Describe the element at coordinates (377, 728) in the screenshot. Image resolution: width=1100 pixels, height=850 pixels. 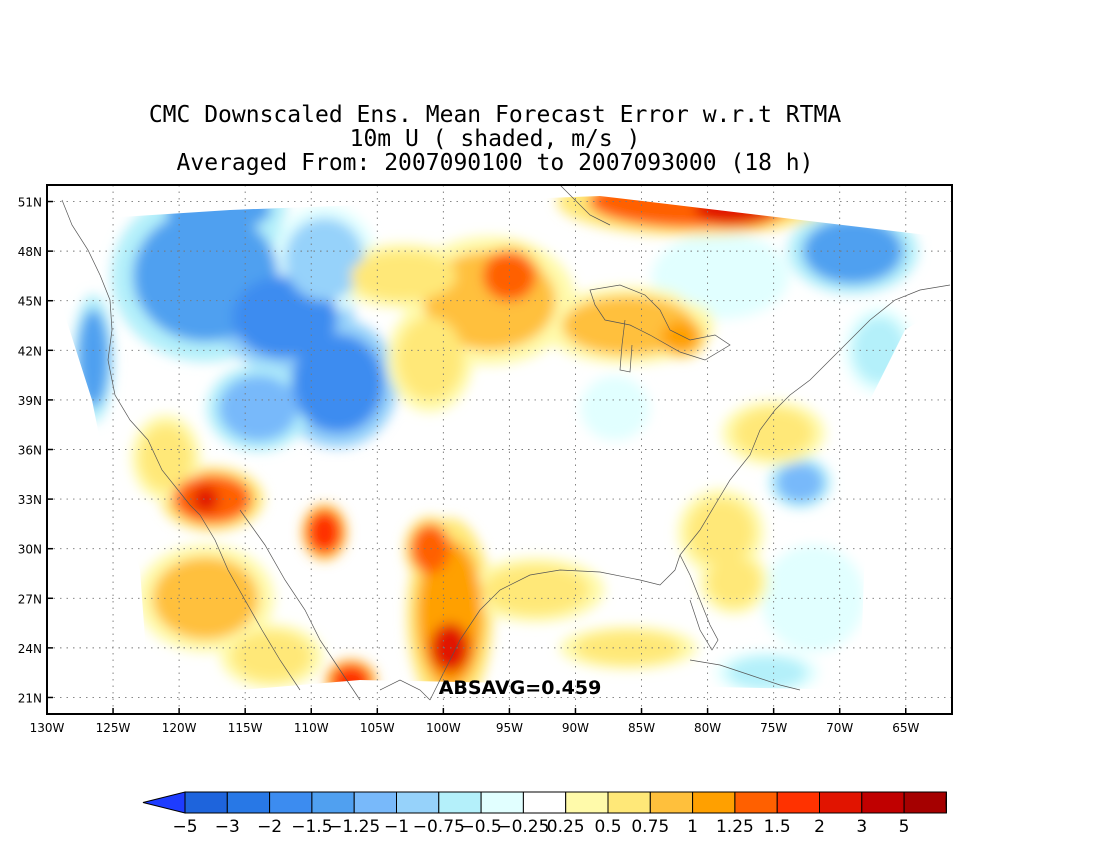
I see `lon-tick-label: 105W` at that location.